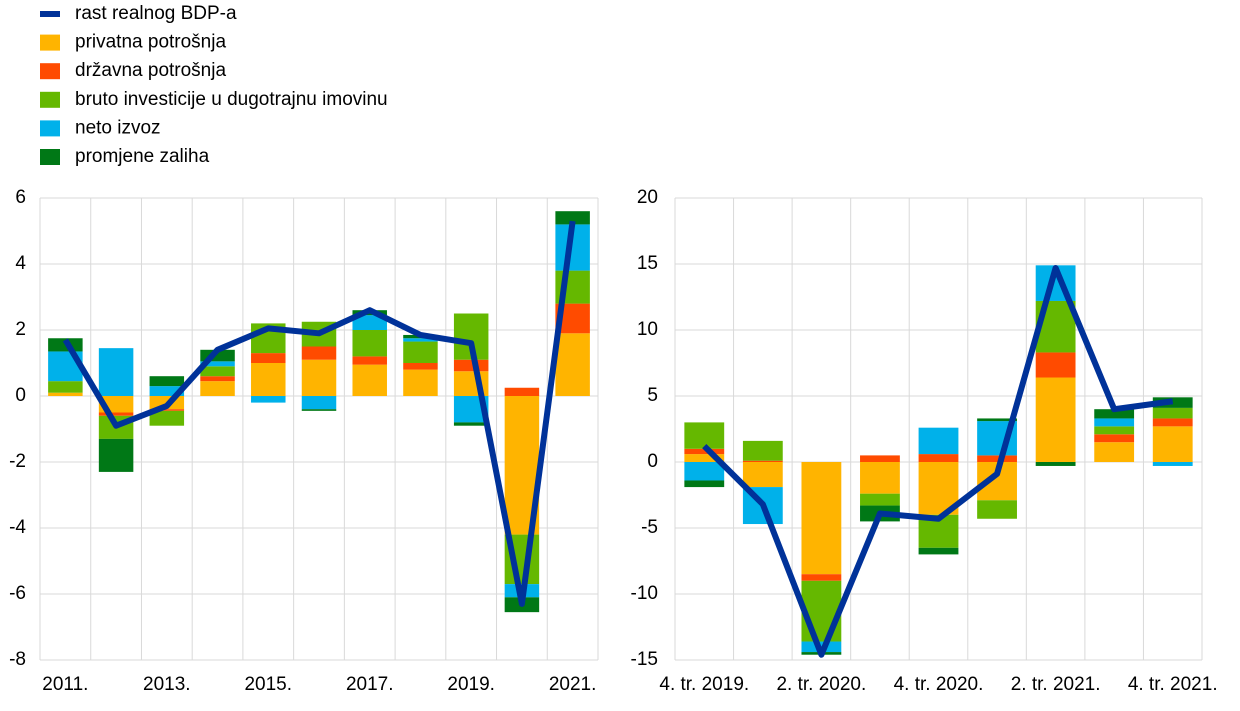 The width and height of the screenshot is (1240, 711). What do you see at coordinates (647, 197) in the screenshot?
I see `y-tick-label: 20` at bounding box center [647, 197].